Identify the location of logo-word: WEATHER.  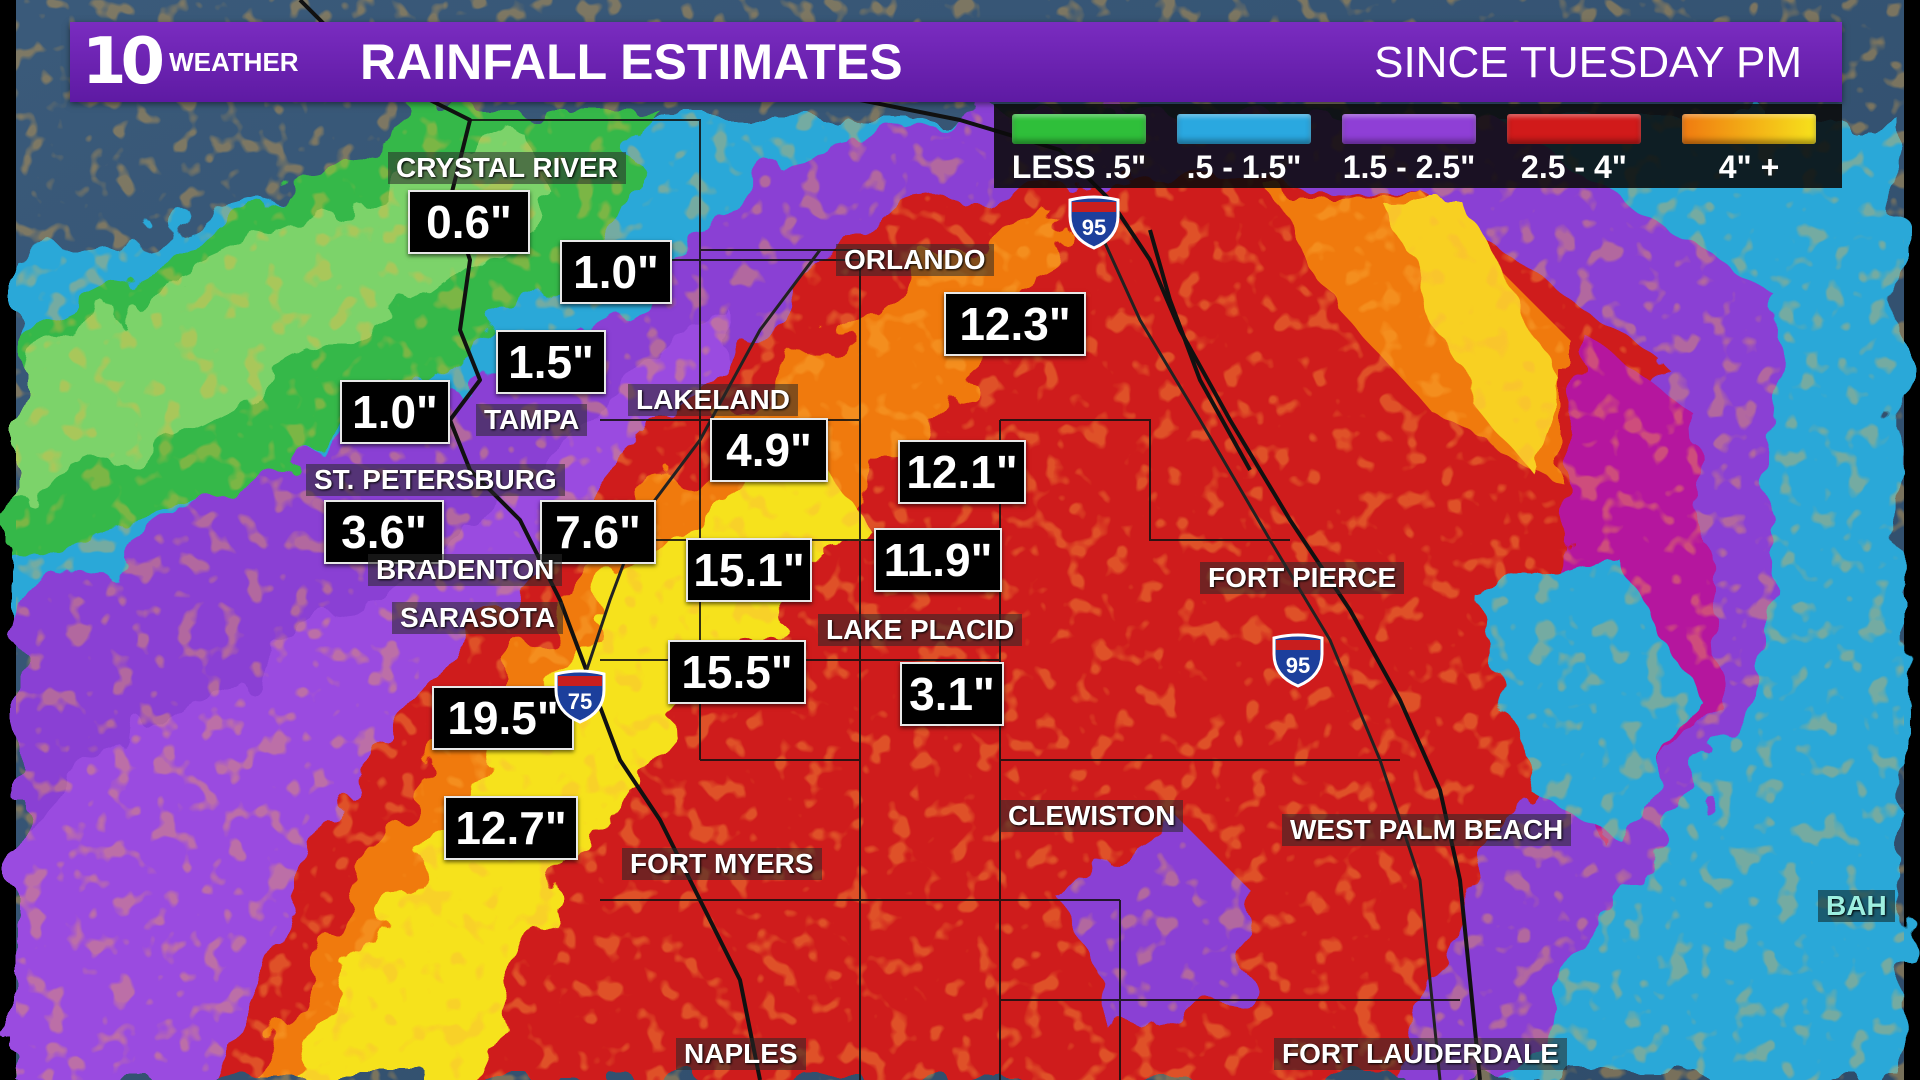
(234, 61).